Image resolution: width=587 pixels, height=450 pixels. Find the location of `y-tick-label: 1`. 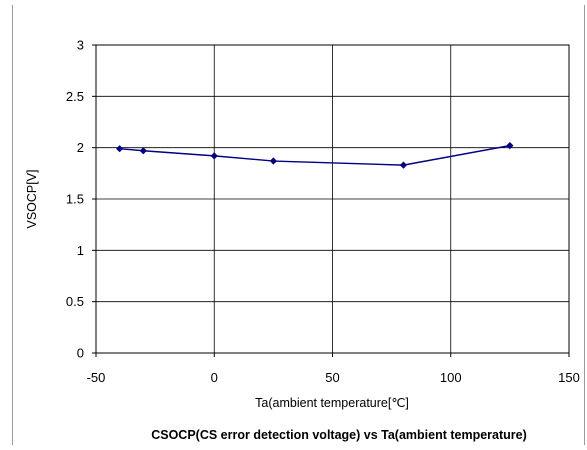

y-tick-label: 1 is located at coordinates (80, 250).